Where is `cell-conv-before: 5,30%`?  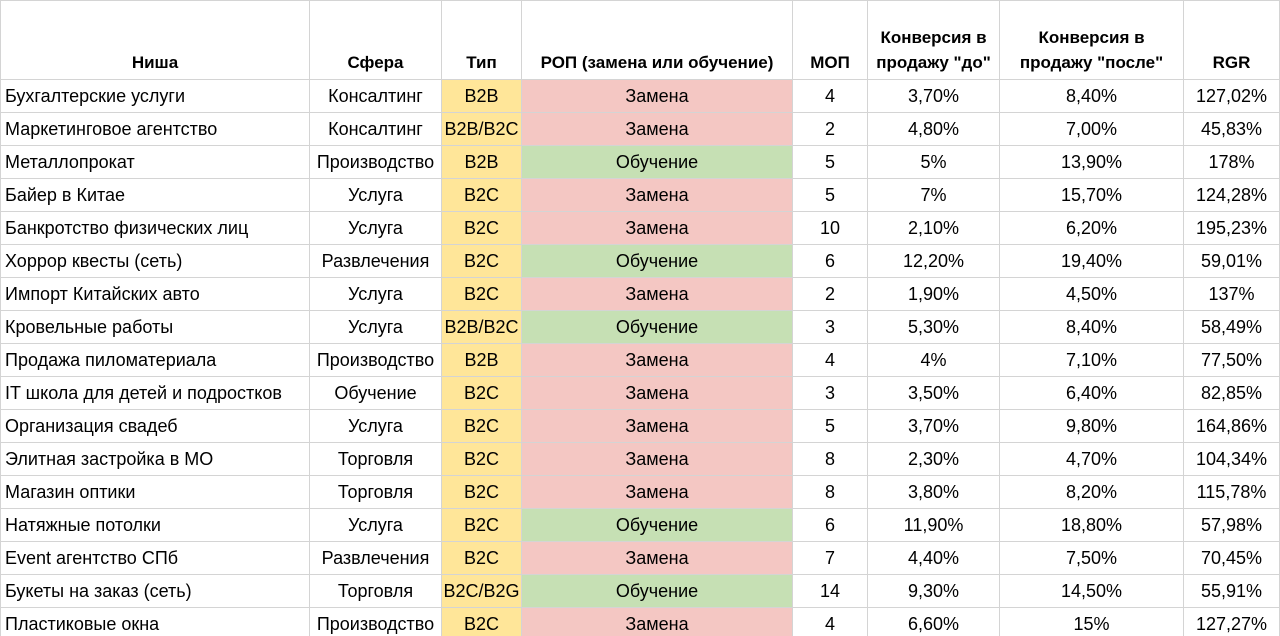 cell-conv-before: 5,30% is located at coordinates (933, 327).